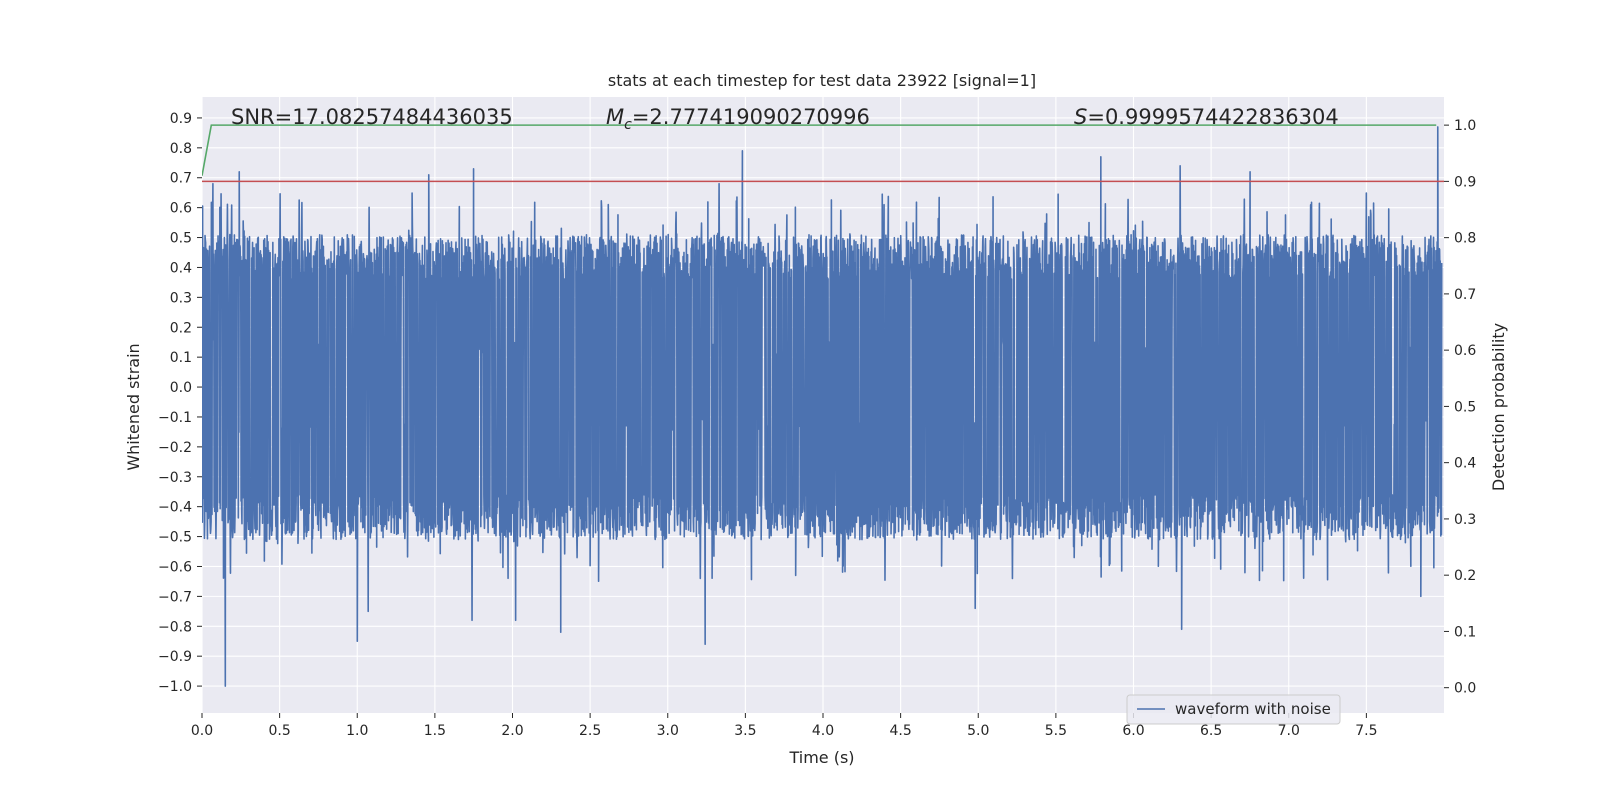  I want to click on mc-subscript: c, so click(628, 125).